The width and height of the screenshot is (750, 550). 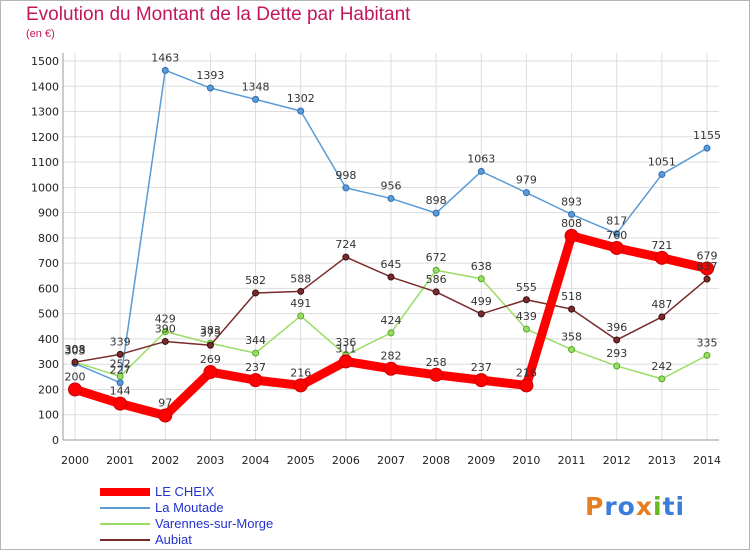 What do you see at coordinates (571, 201) in the screenshot?
I see `data-label: 893` at bounding box center [571, 201].